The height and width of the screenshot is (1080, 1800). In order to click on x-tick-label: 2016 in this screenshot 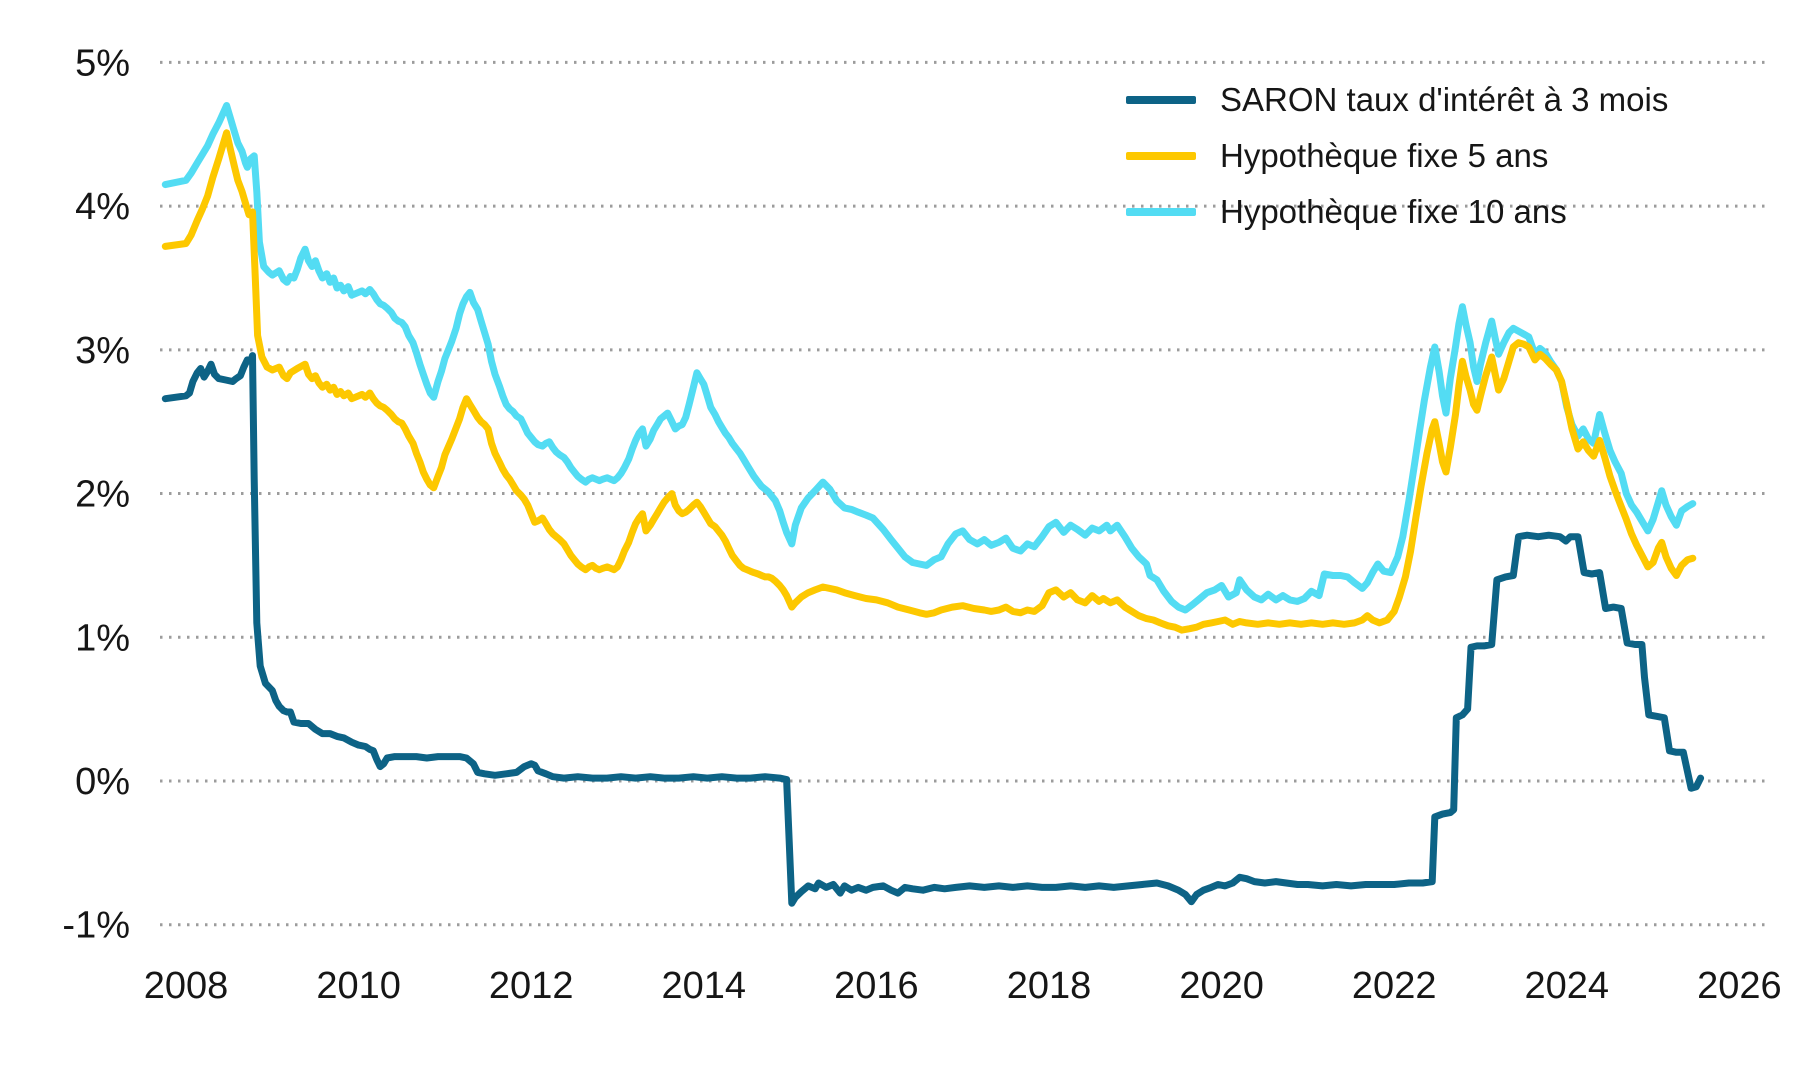, I will do `click(876, 986)`.